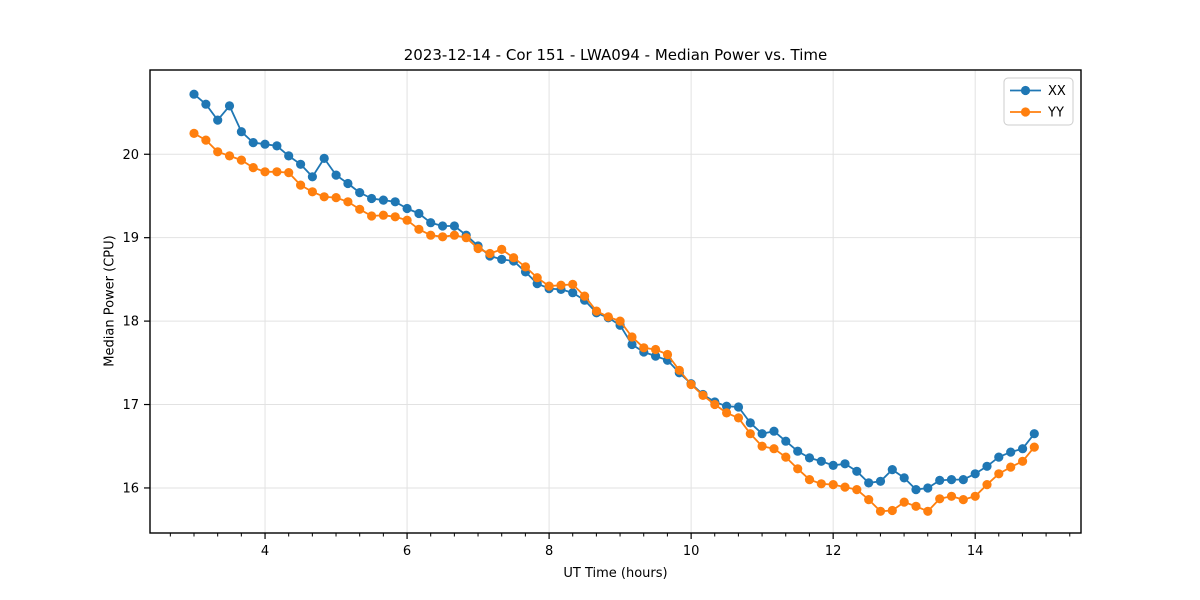  I want to click on x-tick-label: 8, so click(549, 551).